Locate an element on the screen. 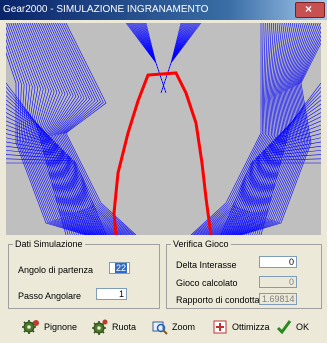  computed-backlash-field: 0 is located at coordinates (278, 282).